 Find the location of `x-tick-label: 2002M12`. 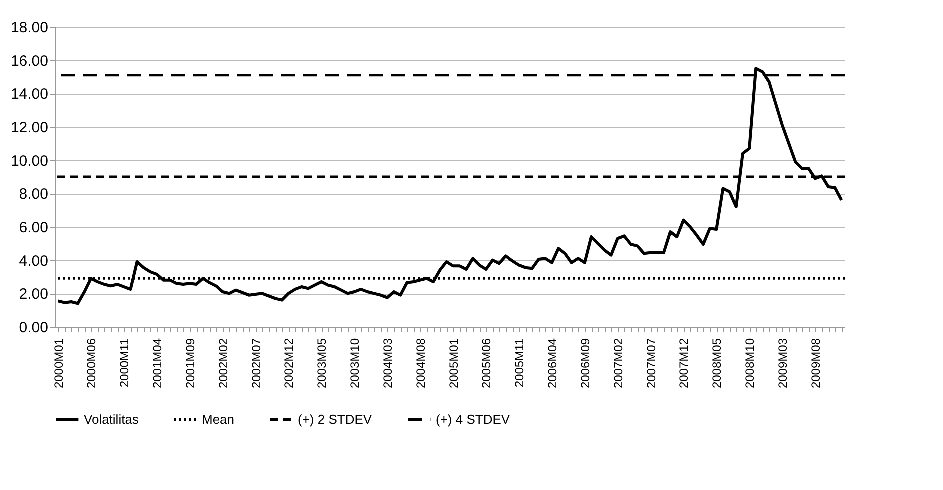

x-tick-label: 2002M12 is located at coordinates (289, 363).